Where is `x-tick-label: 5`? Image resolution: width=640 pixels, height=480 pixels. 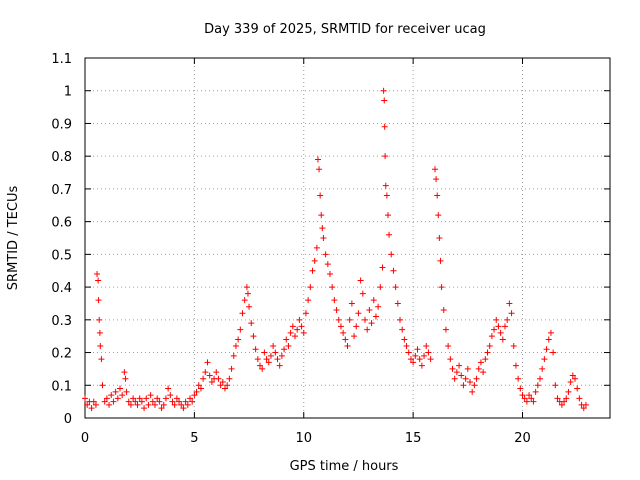 x-tick-label: 5 is located at coordinates (194, 438).